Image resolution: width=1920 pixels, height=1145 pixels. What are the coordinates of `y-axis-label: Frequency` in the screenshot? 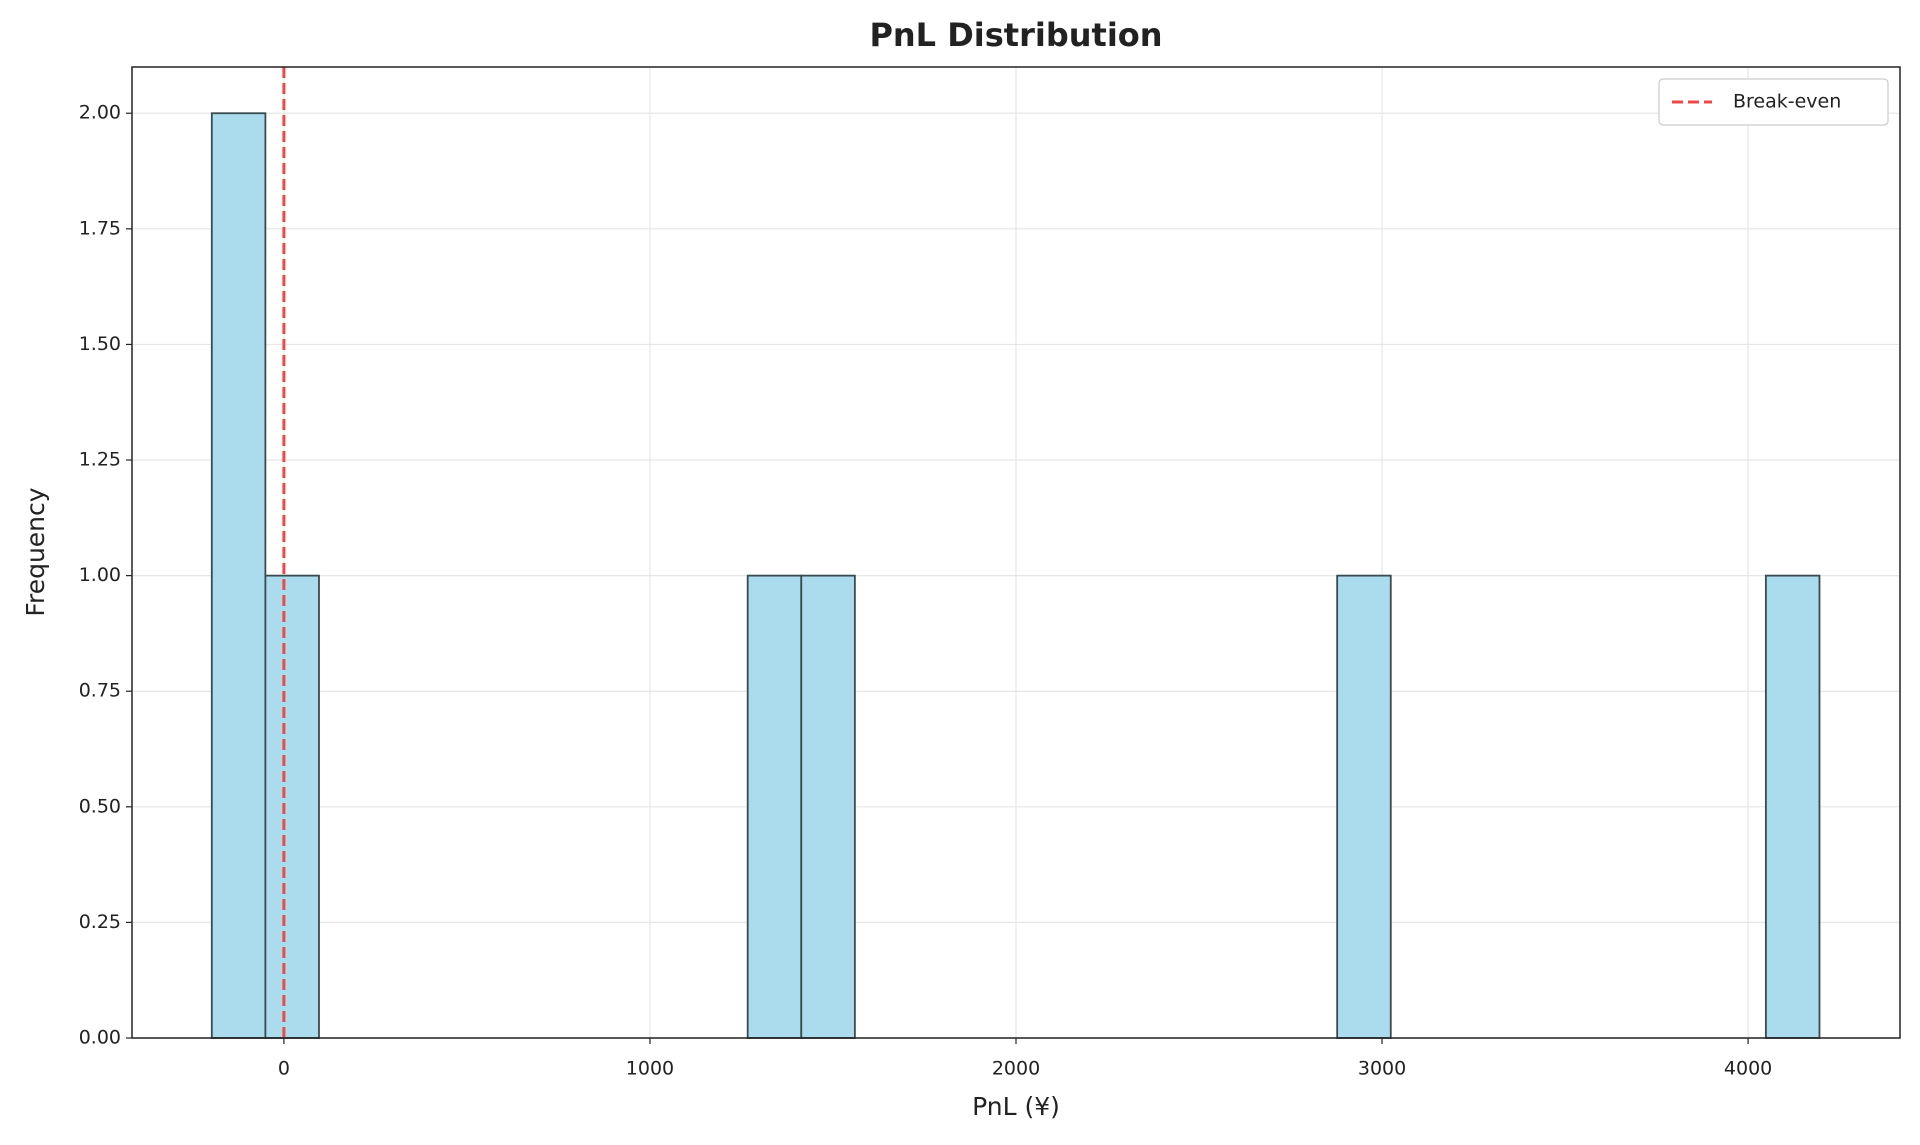 It's located at (35, 551).